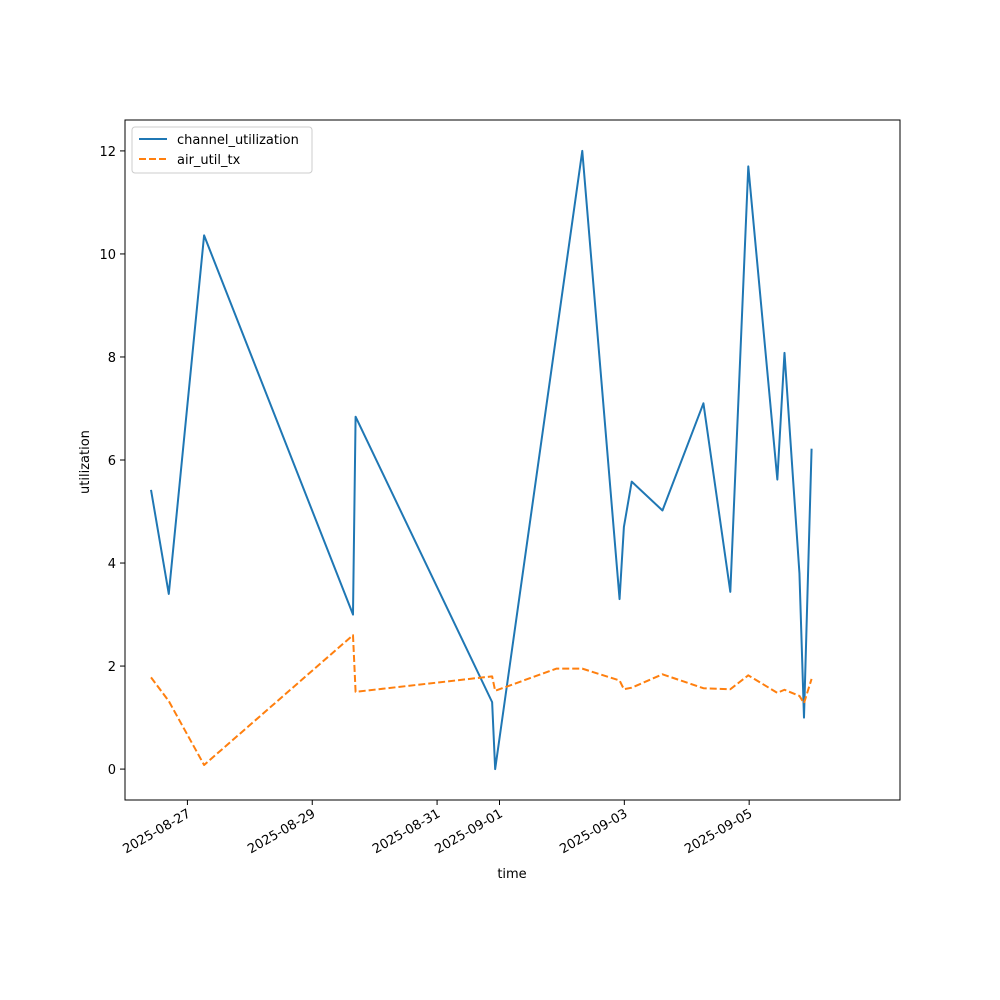  What do you see at coordinates (112, 770) in the screenshot?
I see `y-tick-label: 0` at bounding box center [112, 770].